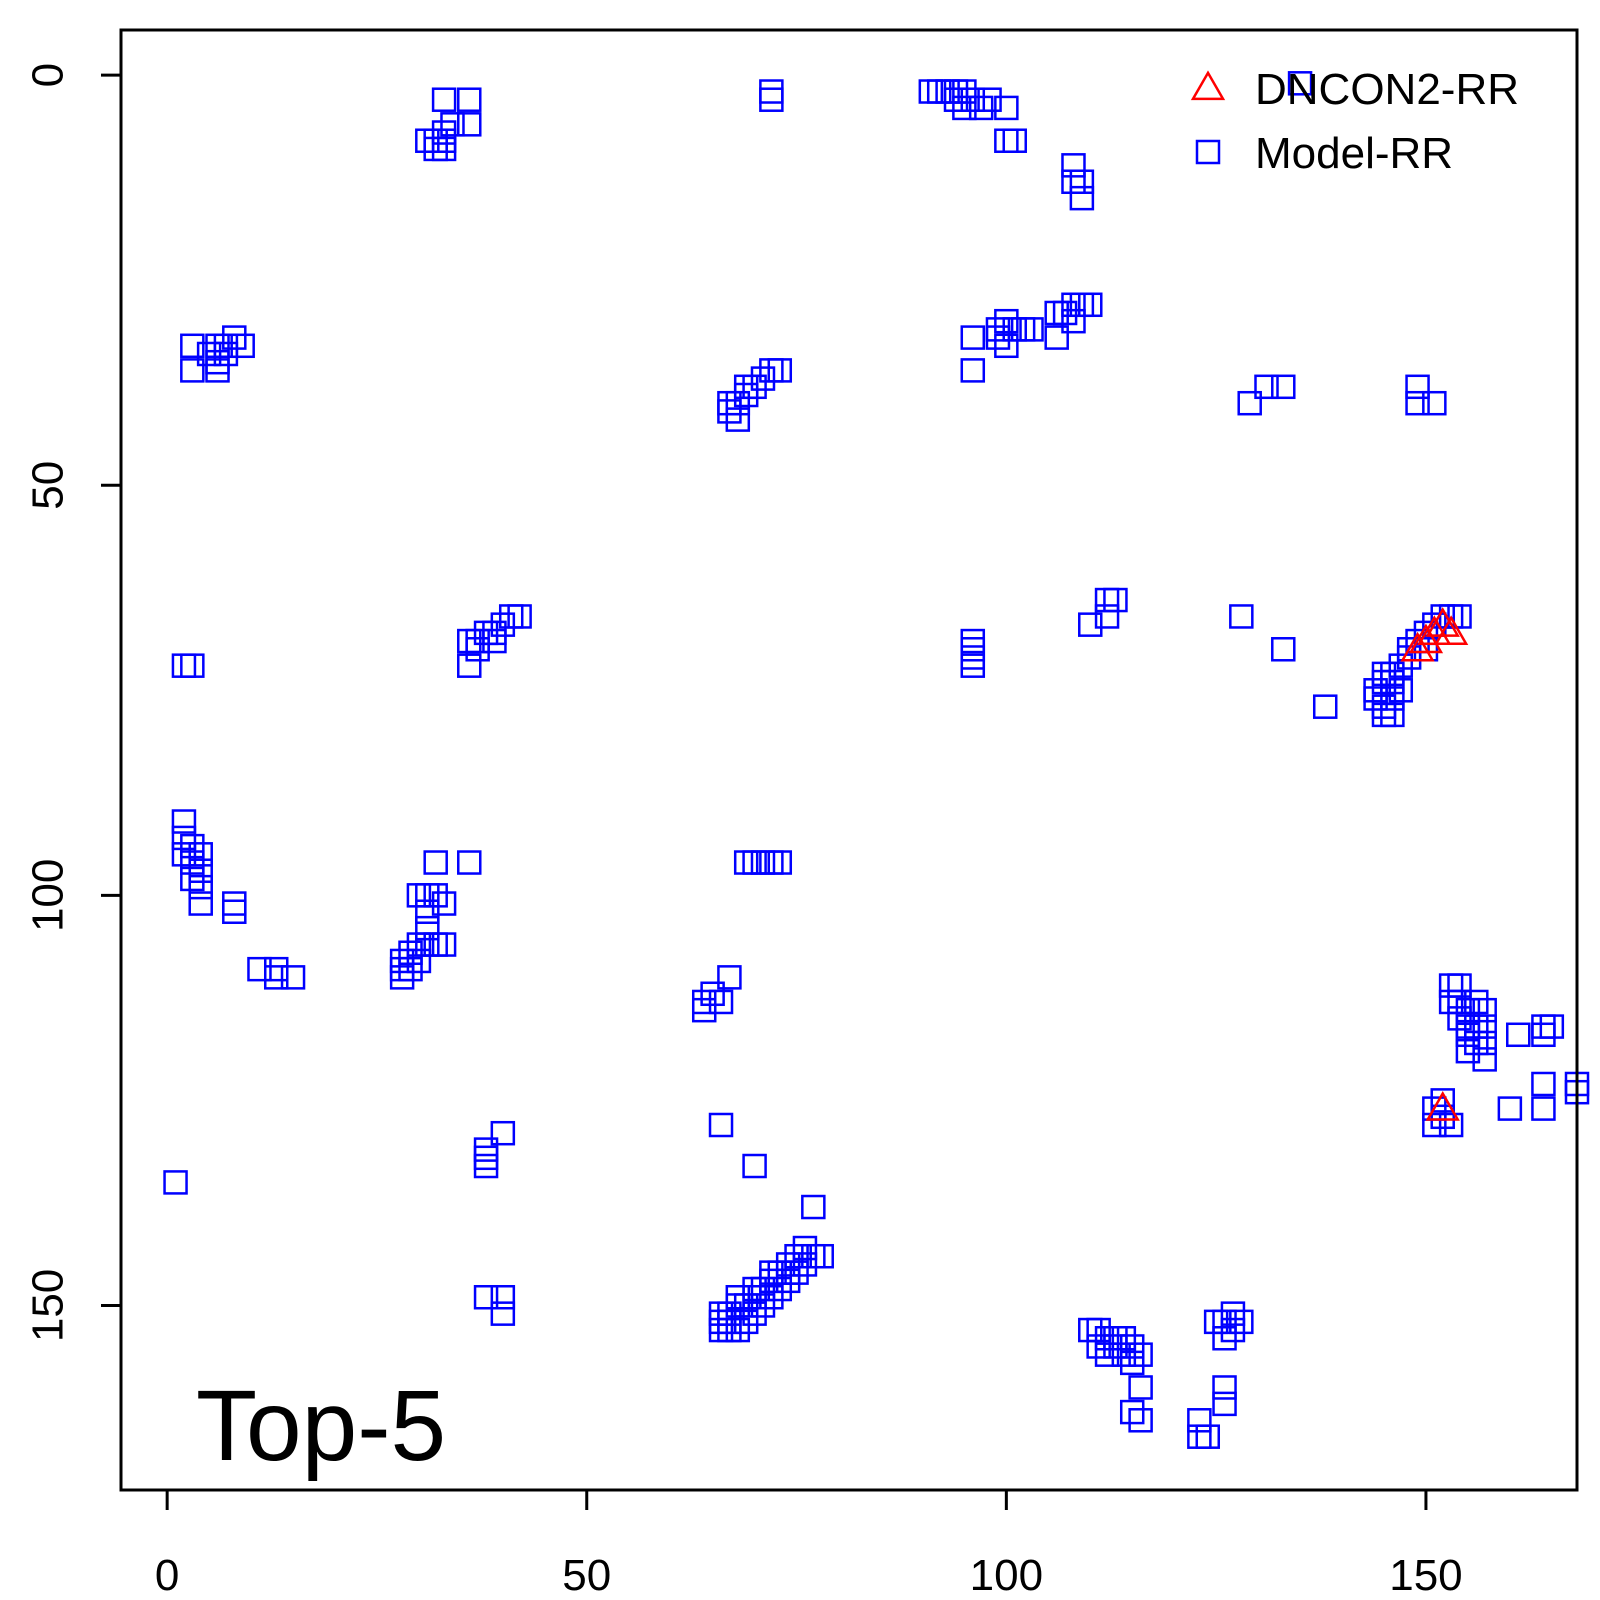  What do you see at coordinates (48, 895) in the screenshot?
I see `y-tick-label: 100` at bounding box center [48, 895].